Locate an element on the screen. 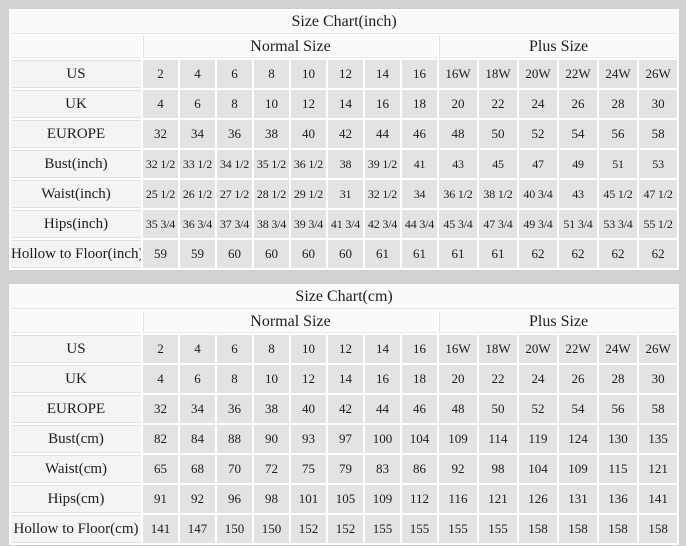 This screenshot has height=546, width=686. row-label: US is located at coordinates (76, 74).